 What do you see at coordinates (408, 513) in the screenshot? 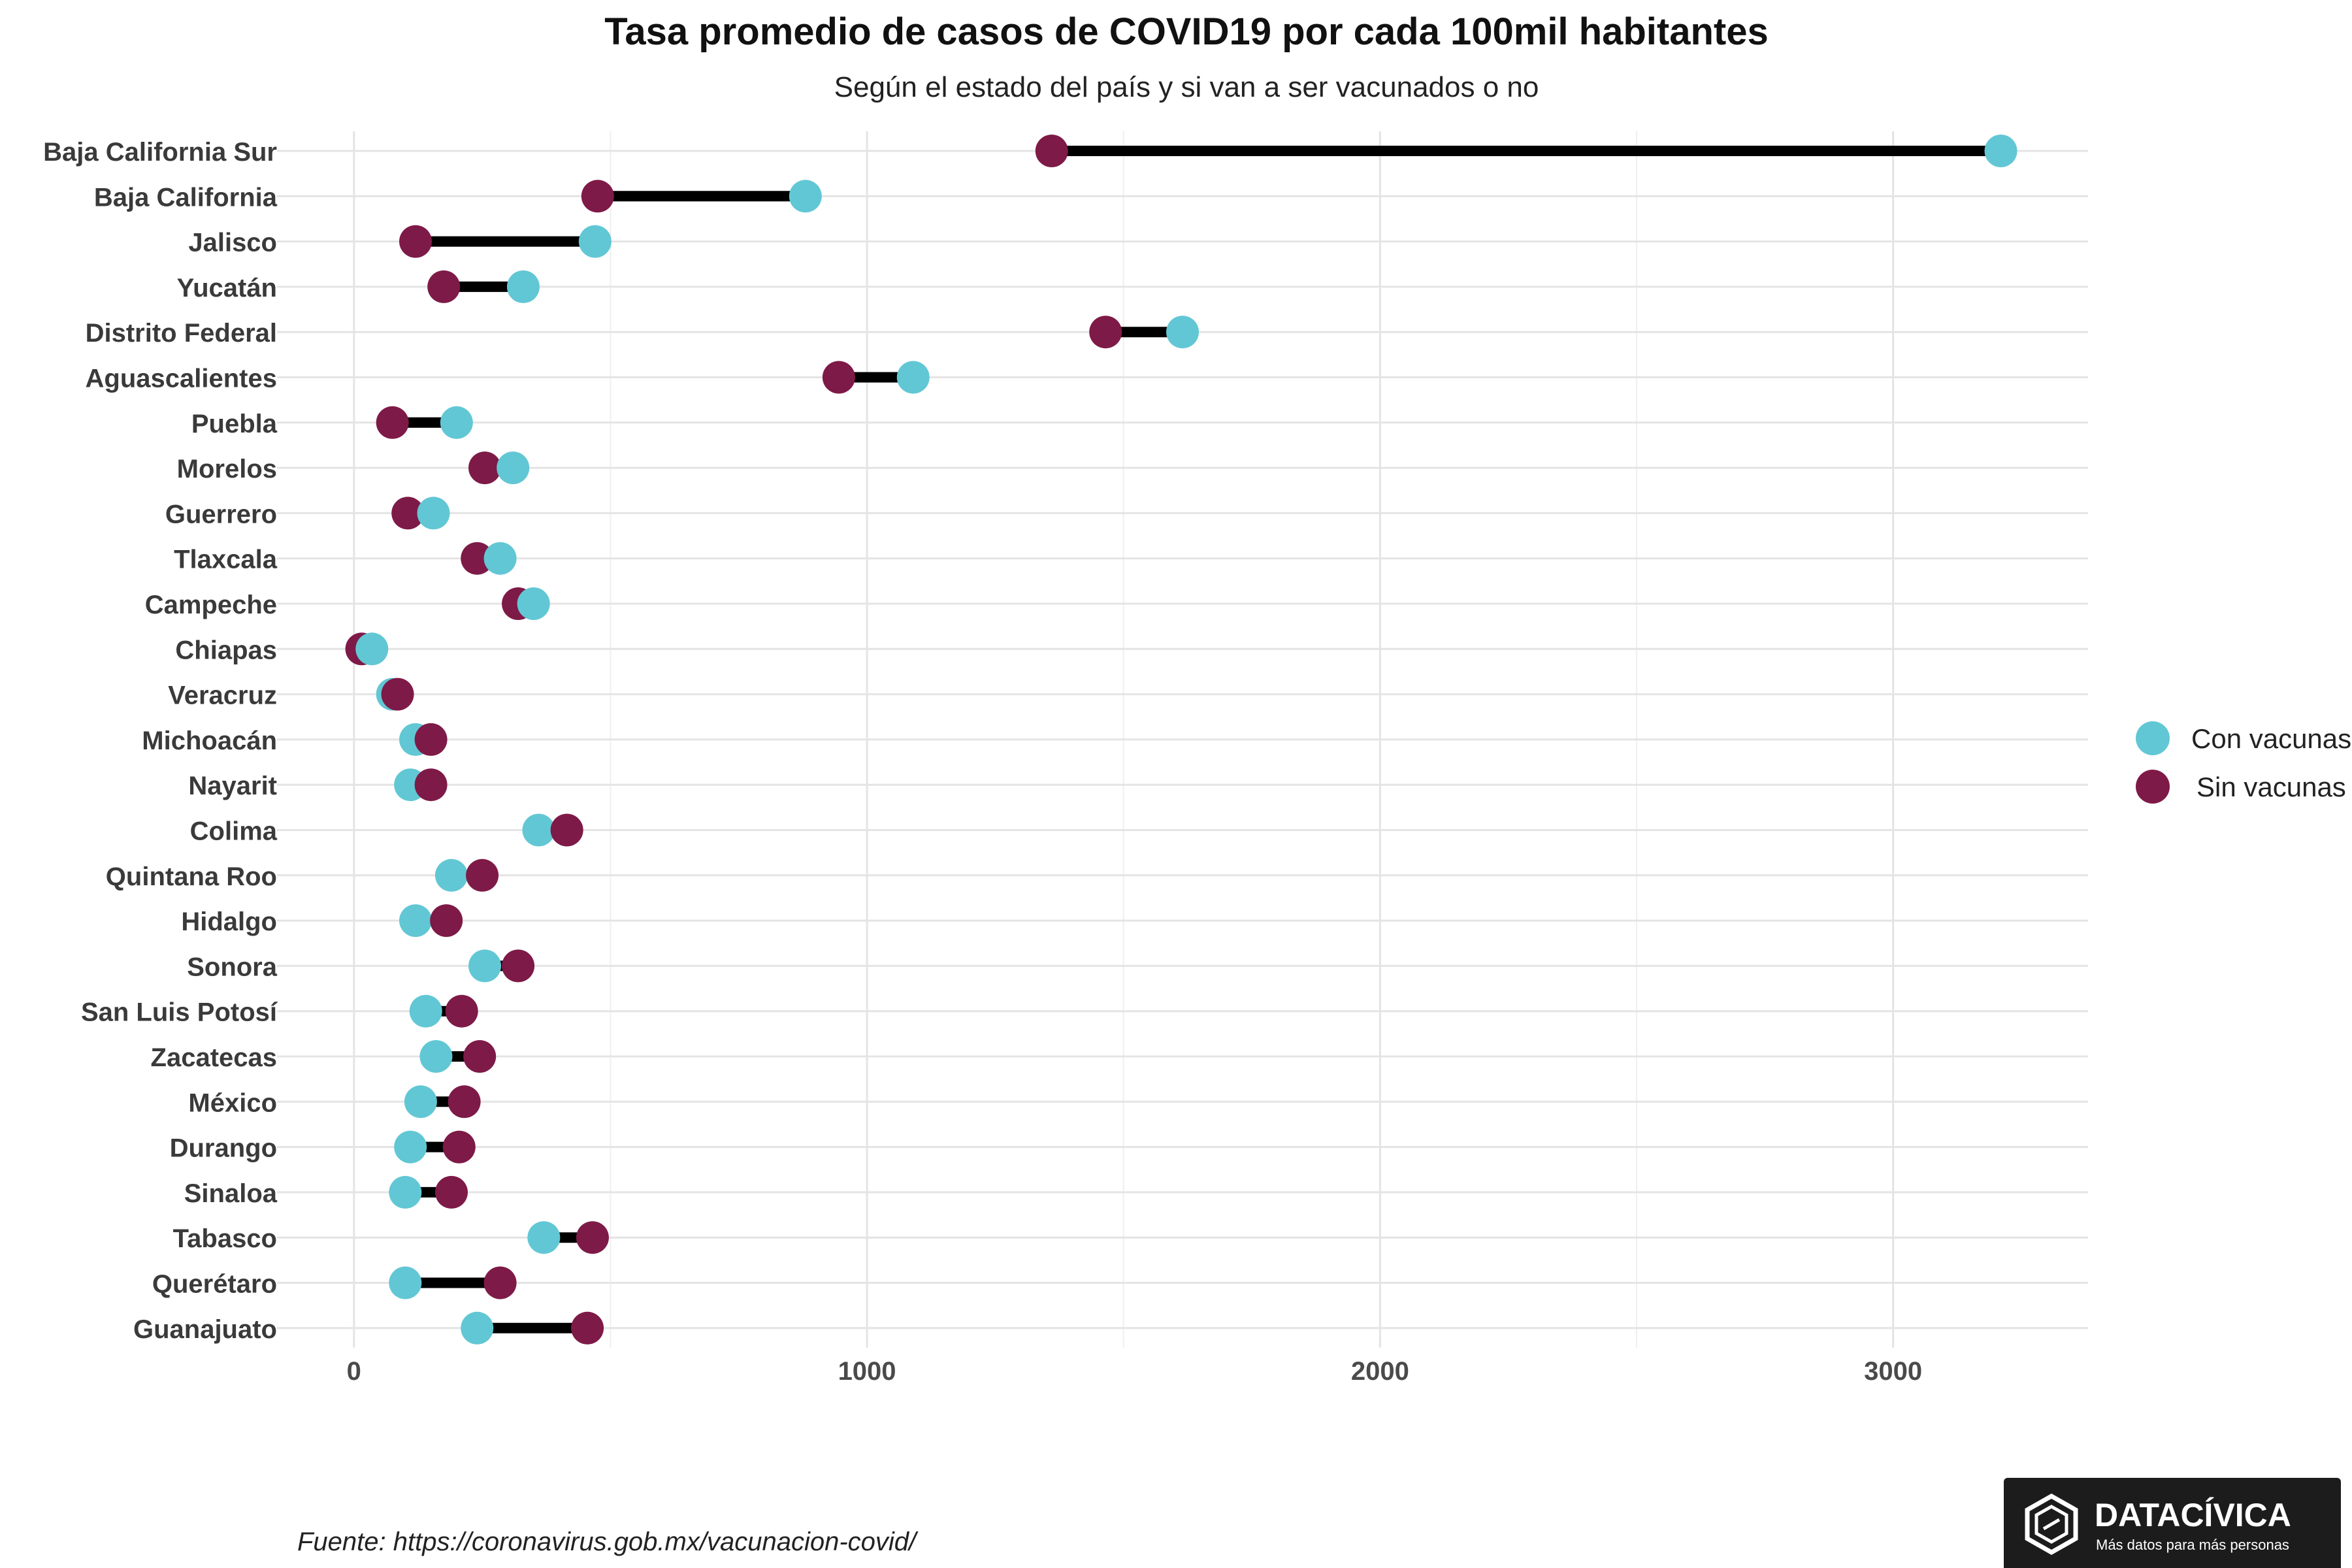
I see `point-sin-vacunas-guerrero` at bounding box center [408, 513].